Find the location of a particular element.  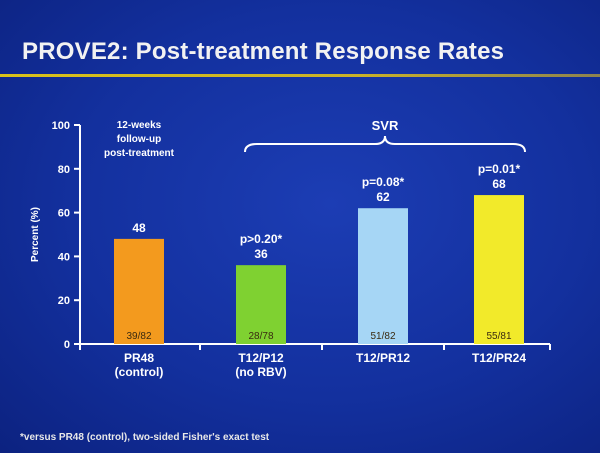

category-label: T12/P12 is located at coordinates (261, 358).